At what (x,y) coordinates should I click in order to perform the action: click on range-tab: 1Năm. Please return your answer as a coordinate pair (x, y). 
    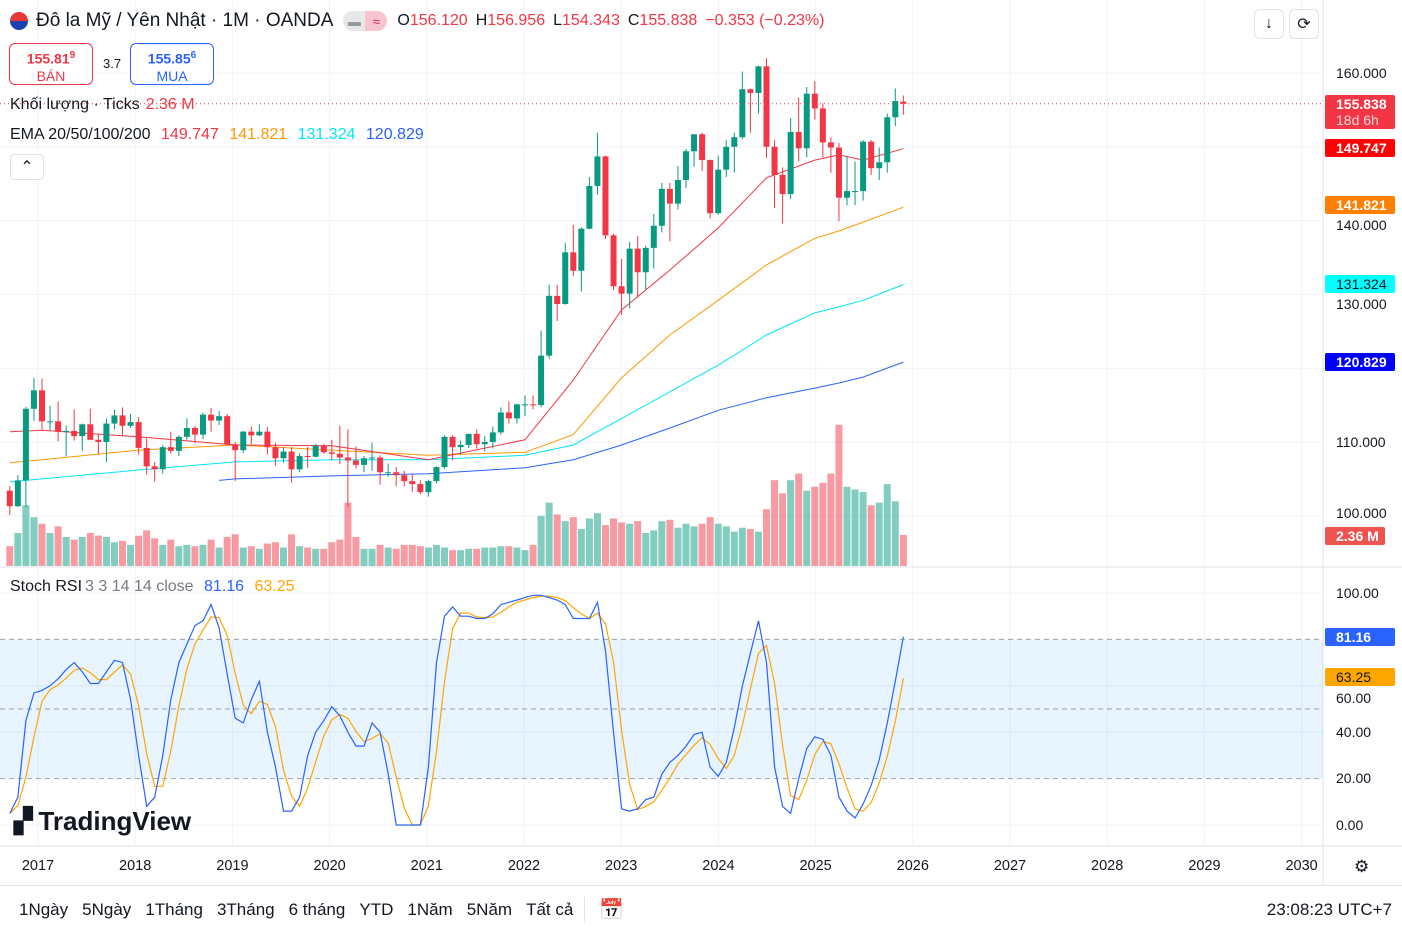
    Looking at the image, I should click on (430, 909).